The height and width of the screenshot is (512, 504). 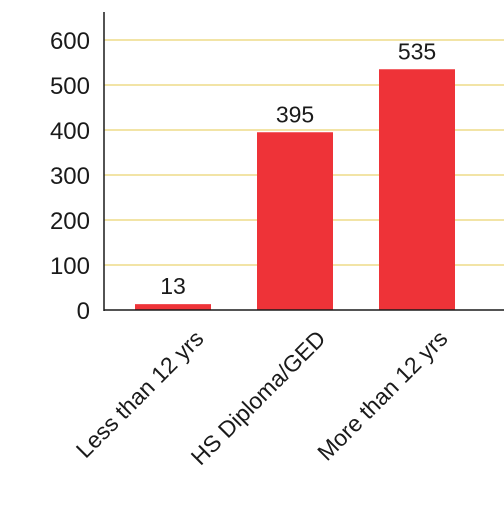 I want to click on y-tick-label: 500, so click(x=70, y=86).